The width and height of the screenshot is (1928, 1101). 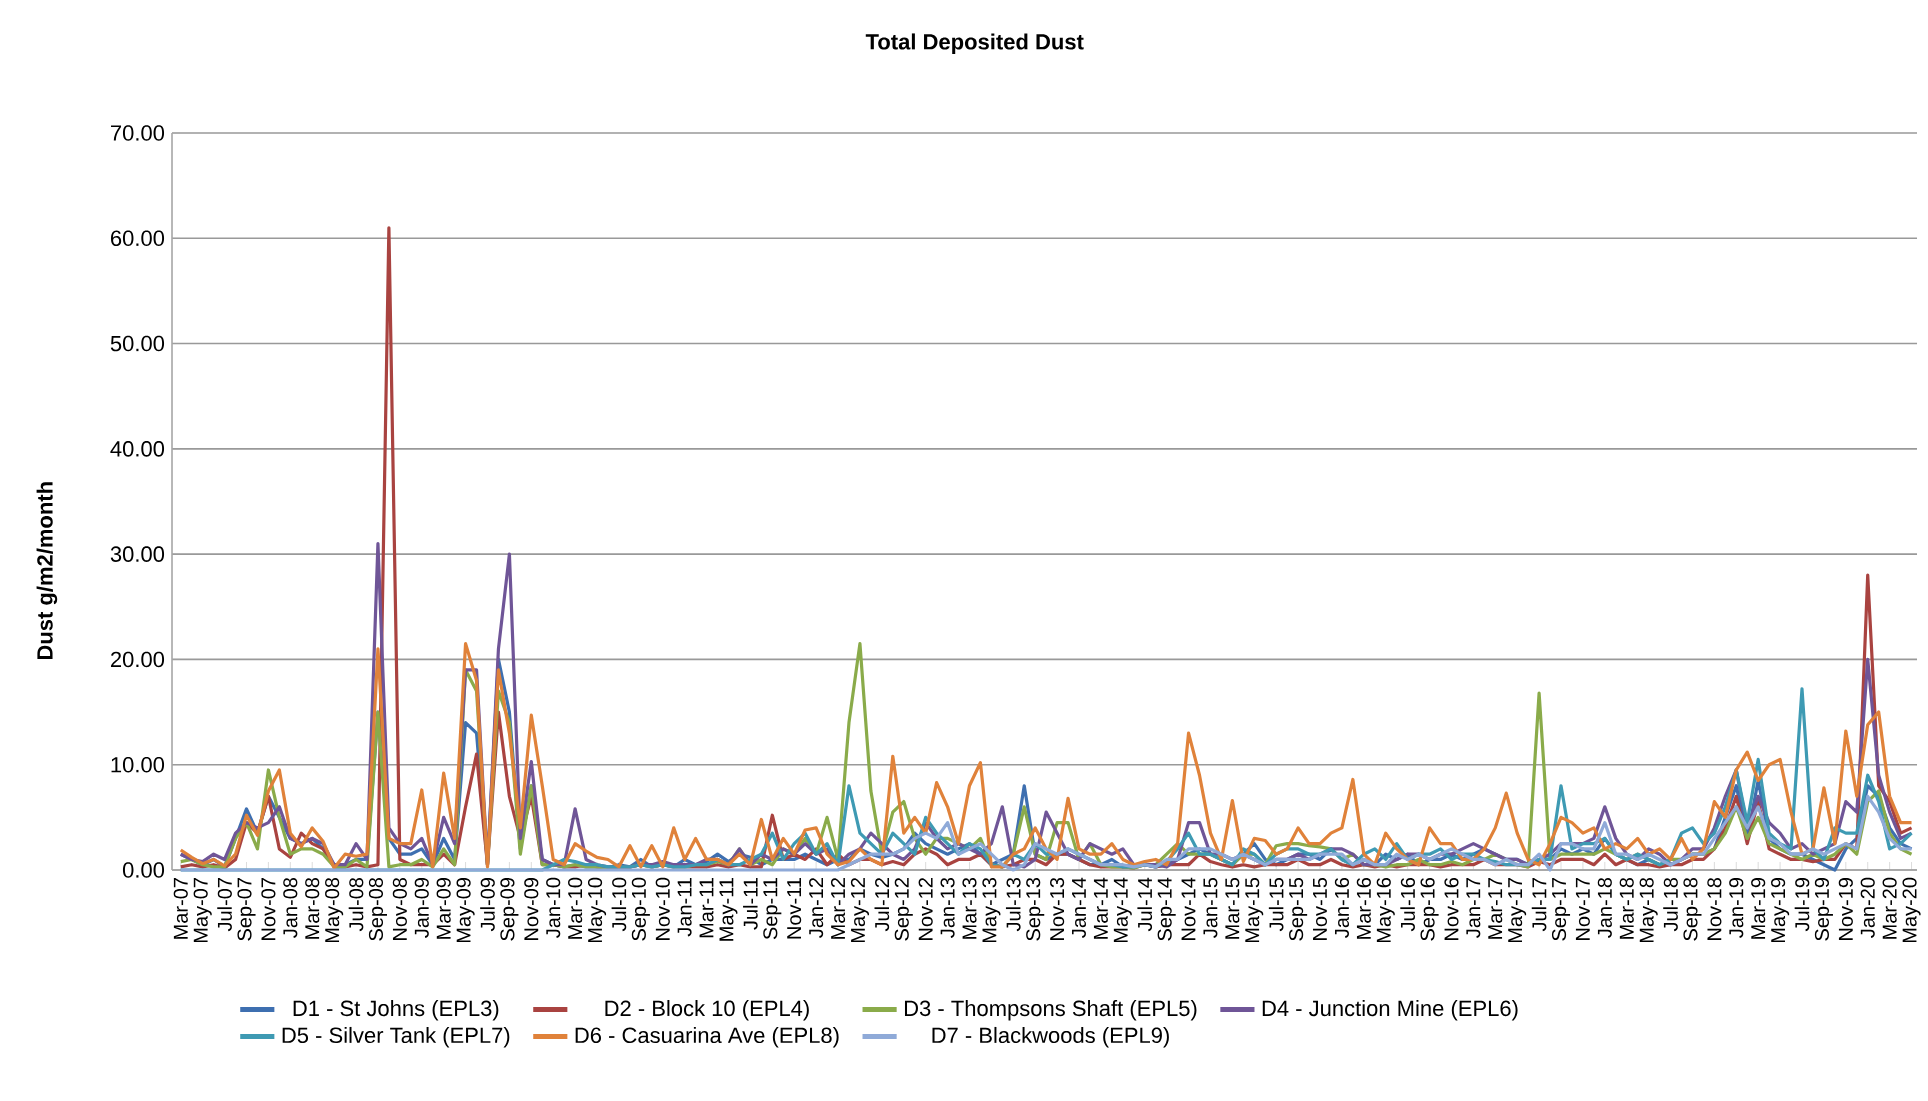 I want to click on x-tick-label: Nov-16, so click(x=1451, y=908).